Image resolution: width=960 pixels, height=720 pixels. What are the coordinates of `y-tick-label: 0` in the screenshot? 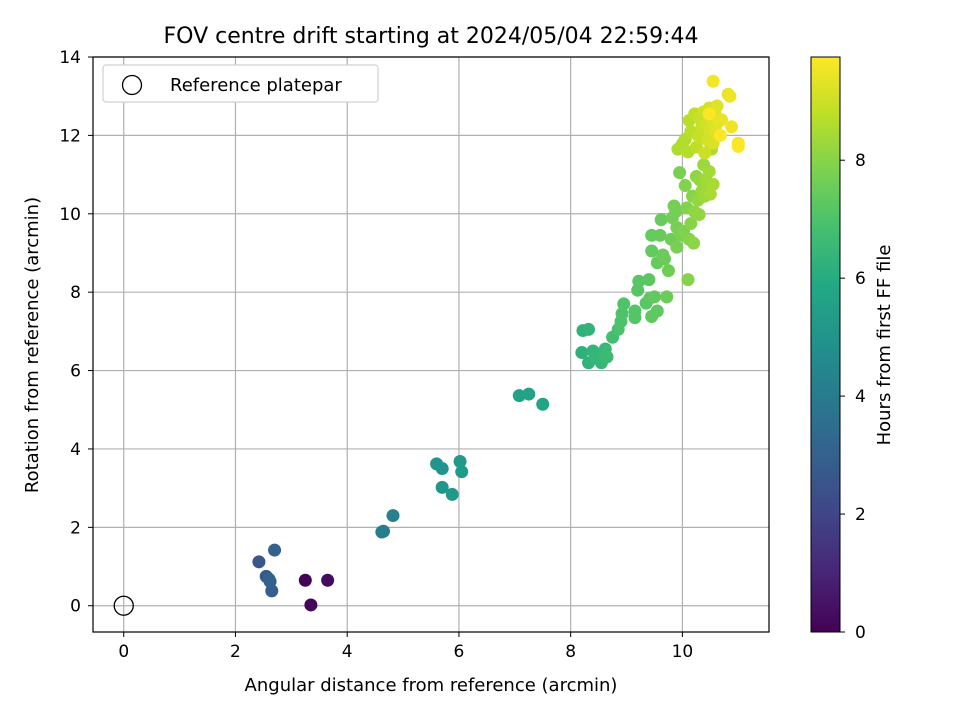 It's located at (75, 607).